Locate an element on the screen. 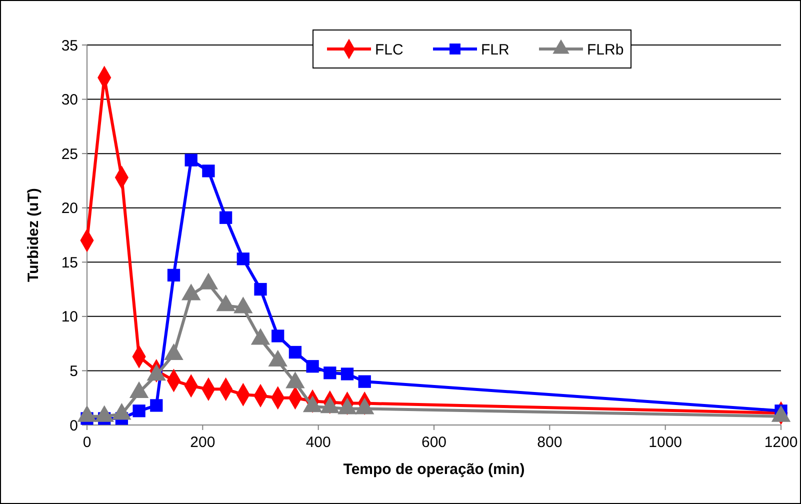  y-tick-label: 20 is located at coordinates (69, 209).